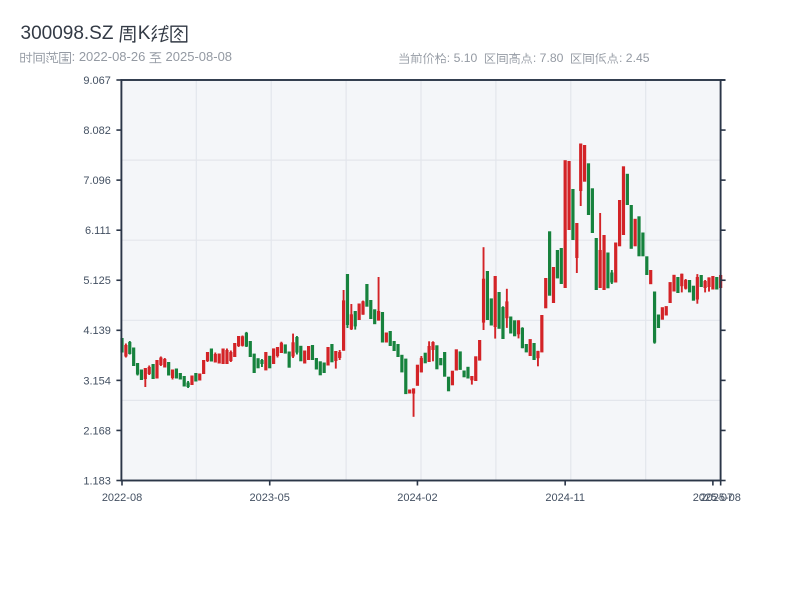 The height and width of the screenshot is (605, 800). Describe the element at coordinates (97, 131) in the screenshot. I see `svg-text: 8.082` at that location.